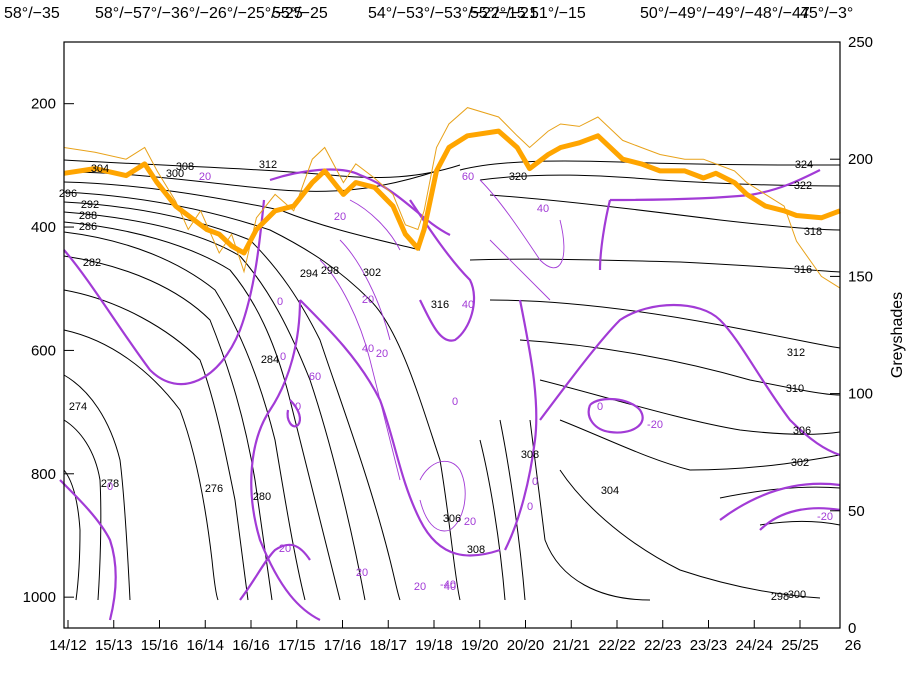 The height and width of the screenshot is (678, 919). Describe the element at coordinates (309, 274) in the screenshot. I see `isentrope-label: 294` at that location.